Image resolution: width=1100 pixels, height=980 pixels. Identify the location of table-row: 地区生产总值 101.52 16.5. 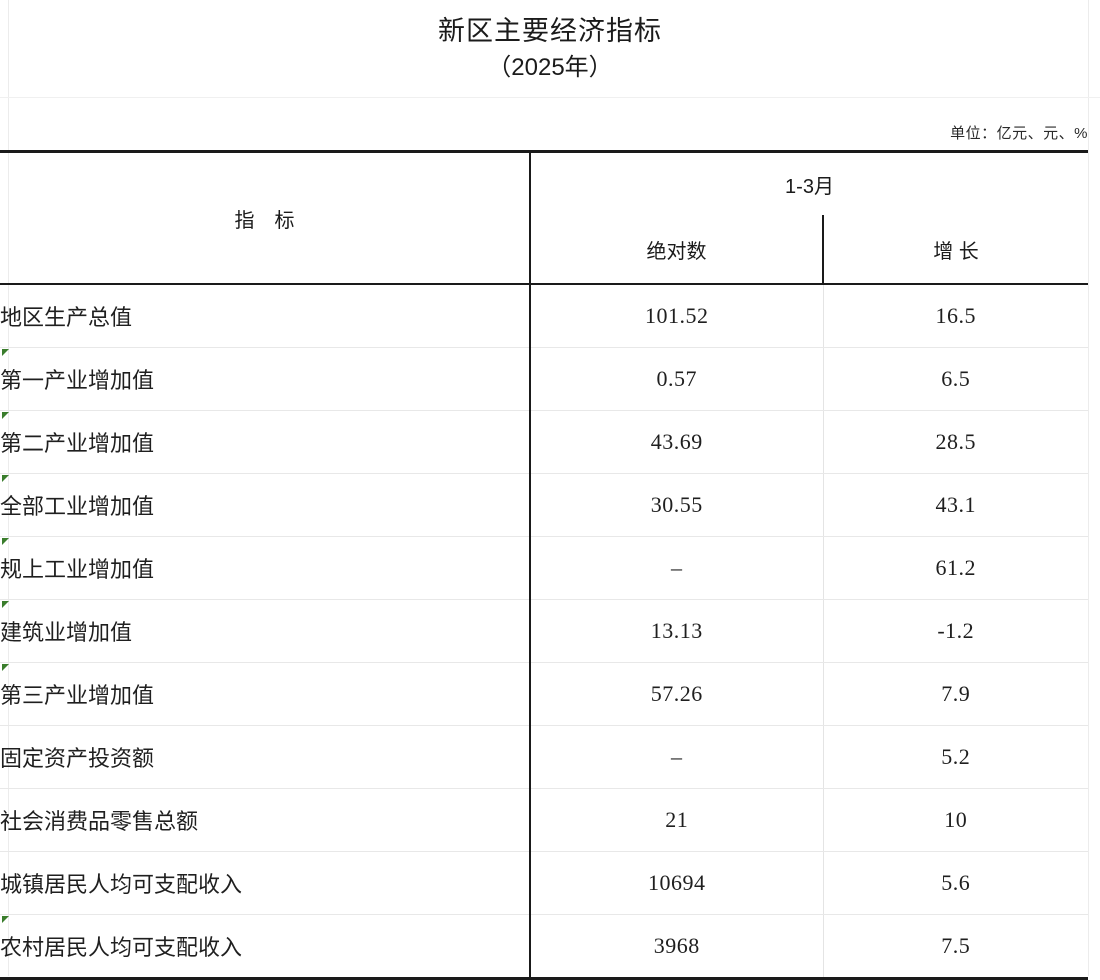
(544, 316).